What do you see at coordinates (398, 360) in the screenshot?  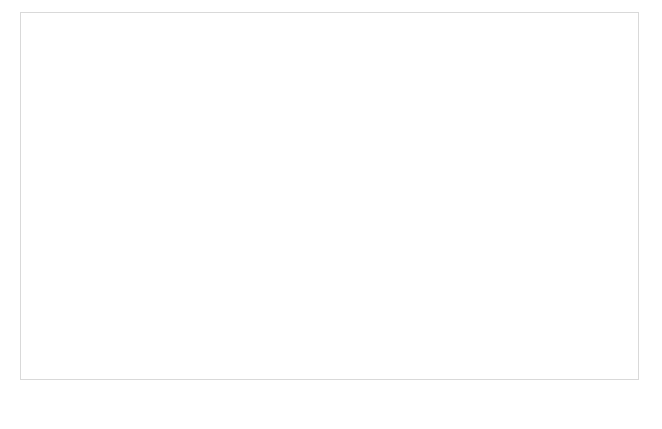 I see `legend-swatch-failure-rate` at bounding box center [398, 360].